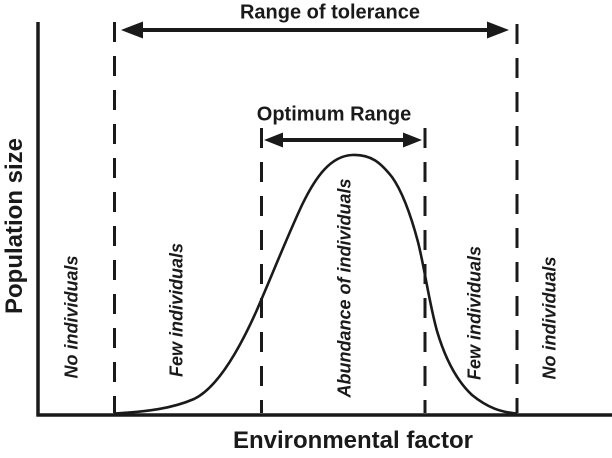  Describe the element at coordinates (71, 317) in the screenshot. I see `zone-label-no-individuals-left: No individuals` at that location.